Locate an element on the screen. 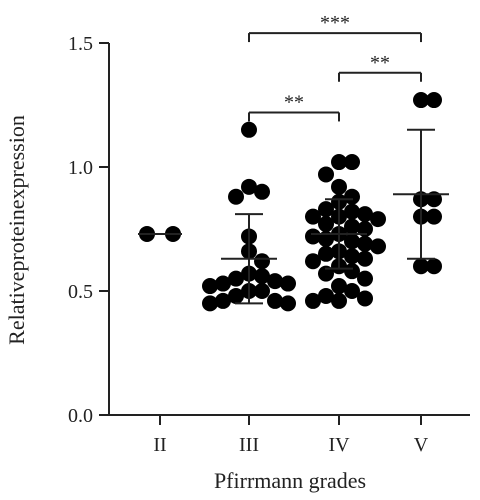 The width and height of the screenshot is (480, 500). x-axis-label: Pfirrmann grades is located at coordinates (290, 480).